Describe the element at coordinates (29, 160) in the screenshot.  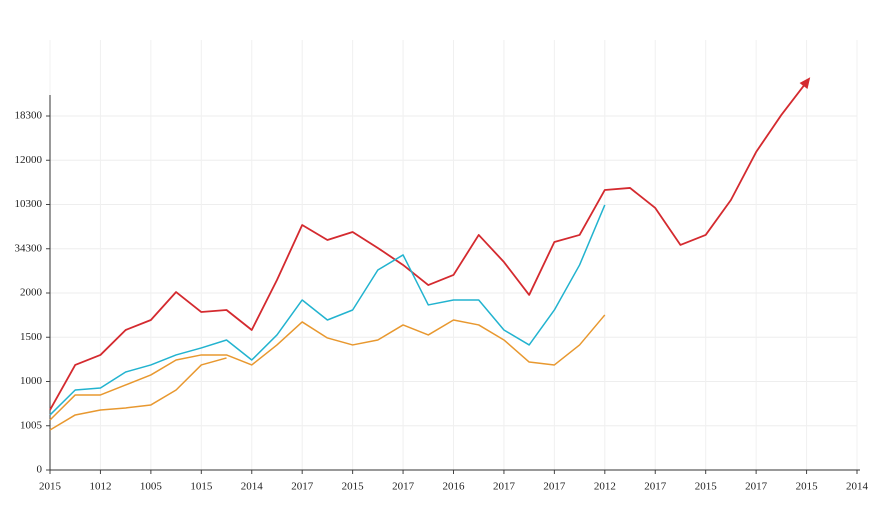
I see `y-tick-label: 12000` at that location.